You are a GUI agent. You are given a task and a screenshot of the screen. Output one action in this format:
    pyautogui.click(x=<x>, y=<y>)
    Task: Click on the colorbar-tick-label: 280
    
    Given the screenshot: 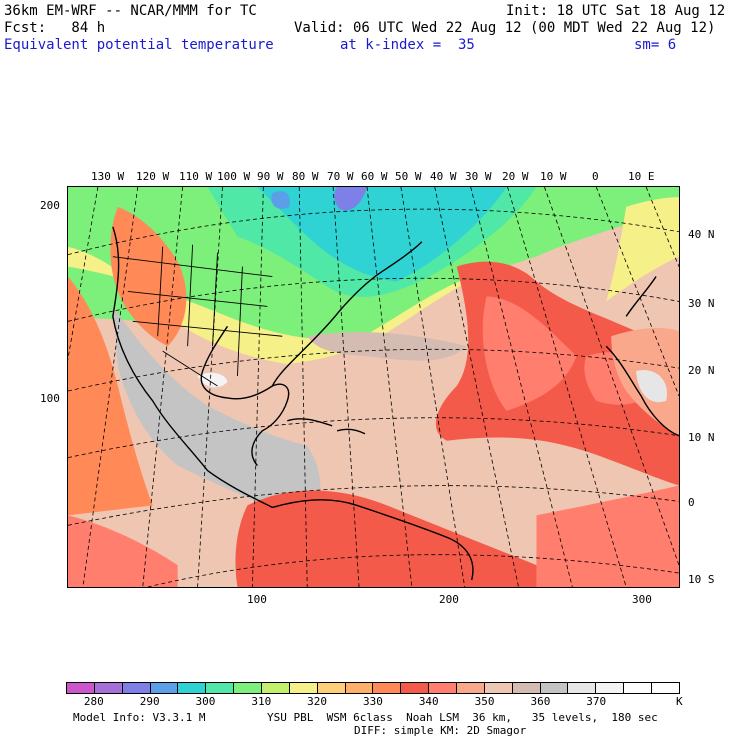 What is the action you would take?
    pyautogui.click(x=93, y=701)
    